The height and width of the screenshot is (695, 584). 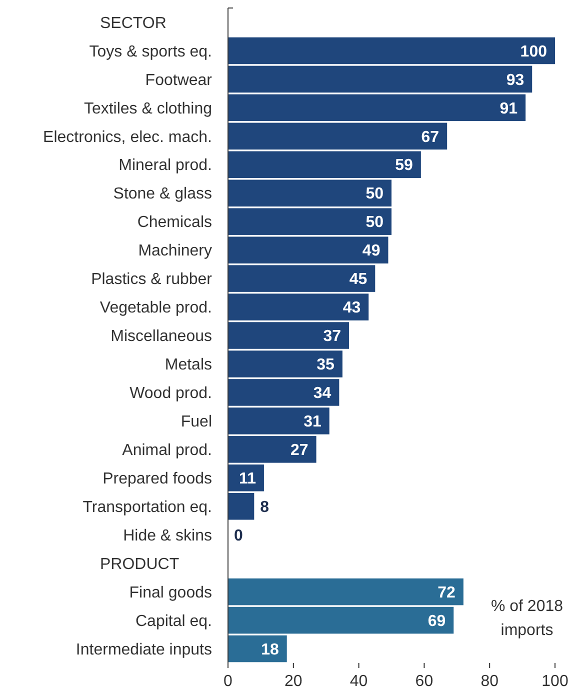 What do you see at coordinates (270, 649) in the screenshot?
I see `data-label: 18` at bounding box center [270, 649].